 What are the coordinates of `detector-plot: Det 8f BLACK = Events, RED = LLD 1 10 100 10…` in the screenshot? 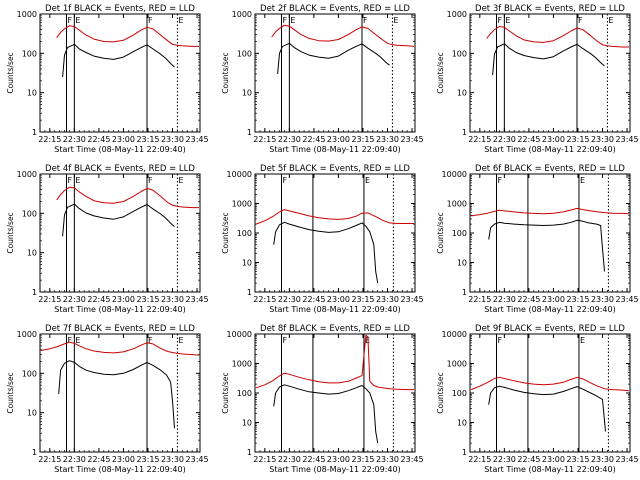 It's located at (322, 399).